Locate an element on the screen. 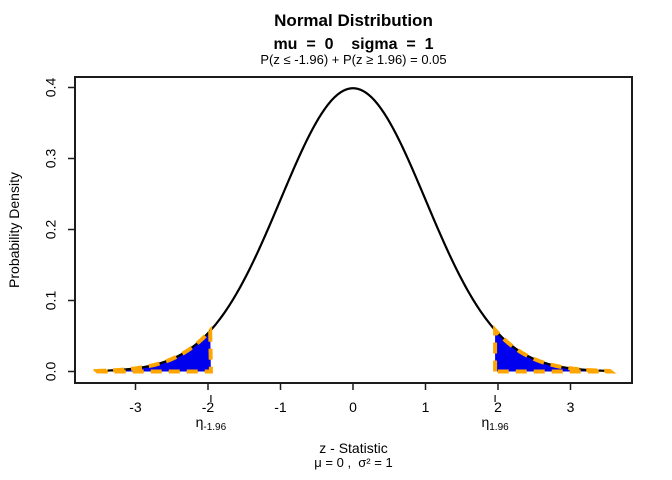 The image size is (672, 480). critical-label: η1.96 is located at coordinates (495, 423).